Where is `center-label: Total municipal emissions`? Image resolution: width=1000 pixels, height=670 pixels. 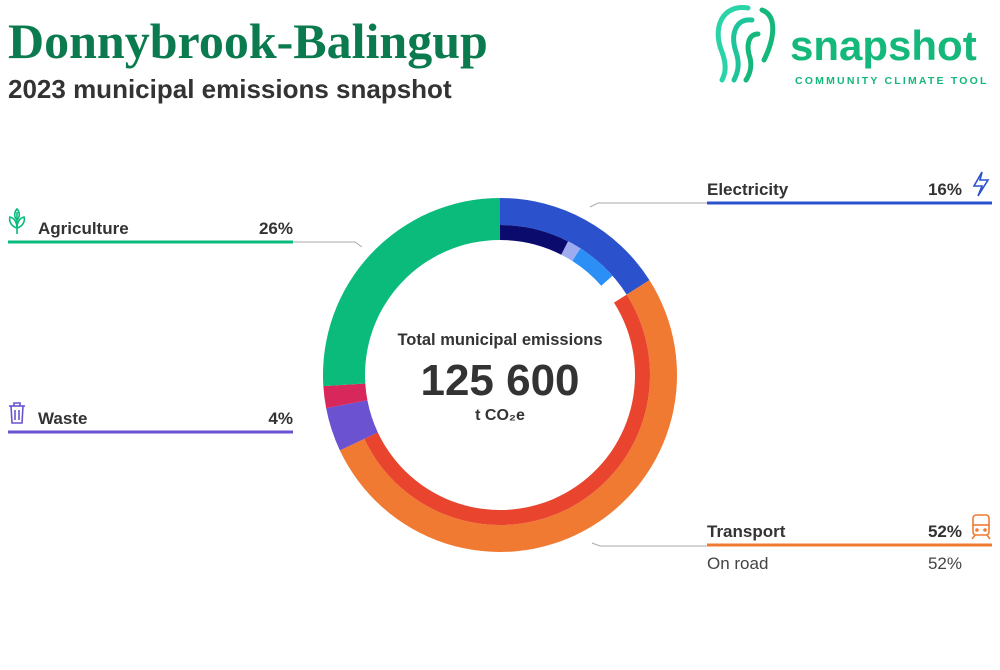
center-label: Total municipal emissions is located at coordinates (499, 340).